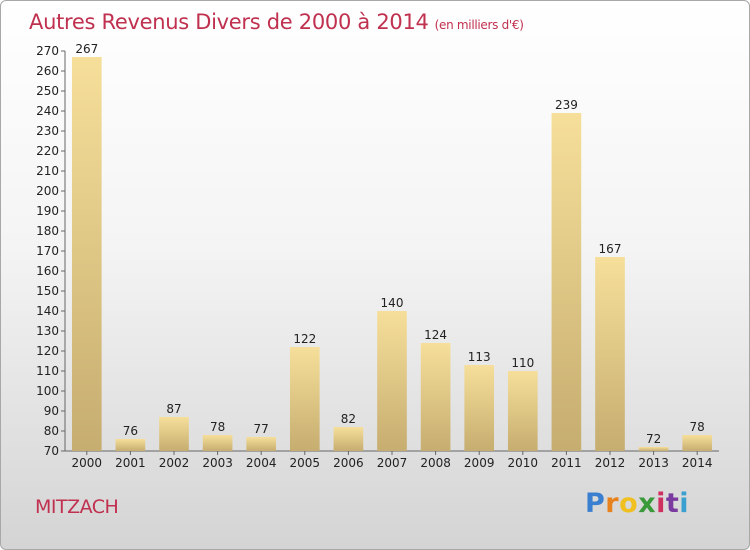 The height and width of the screenshot is (550, 750). I want to click on y-tick-label: 150, so click(47, 291).